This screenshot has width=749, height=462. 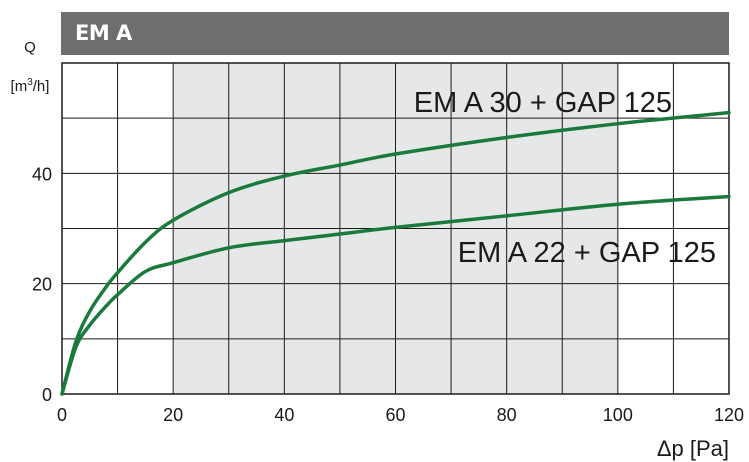 What do you see at coordinates (173, 415) in the screenshot?
I see `x-tick-label: 20` at bounding box center [173, 415].